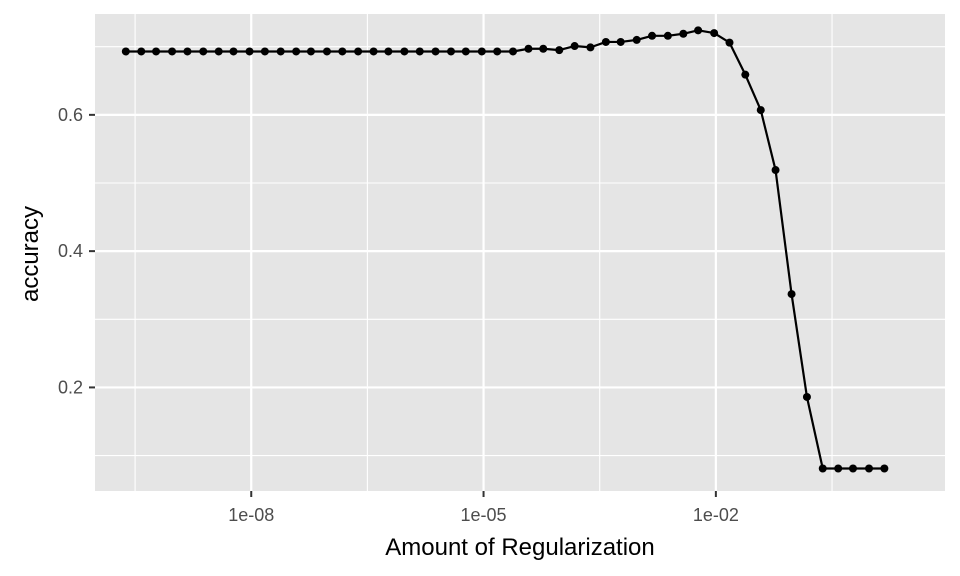 Image resolution: width=960 pixels, height=576 pixels. Describe the element at coordinates (30, 254) in the screenshot. I see `y-axis-title: accuracy` at that location.